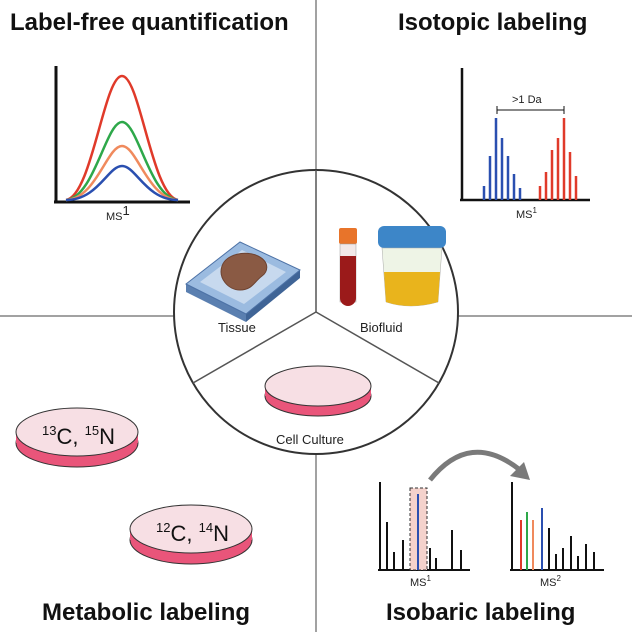 This screenshot has height=632, width=632. I want to click on slide-side-right, so click(273, 296).